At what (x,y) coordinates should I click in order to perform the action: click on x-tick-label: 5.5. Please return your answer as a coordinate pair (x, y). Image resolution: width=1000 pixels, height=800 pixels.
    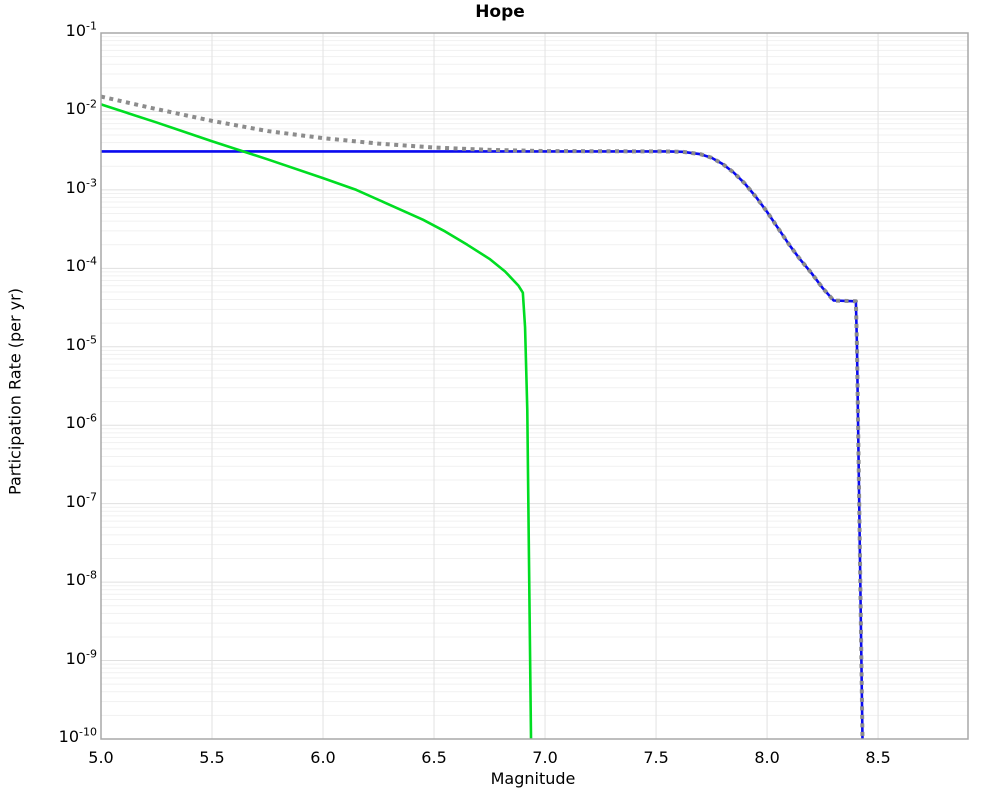
    Looking at the image, I should click on (212, 757).